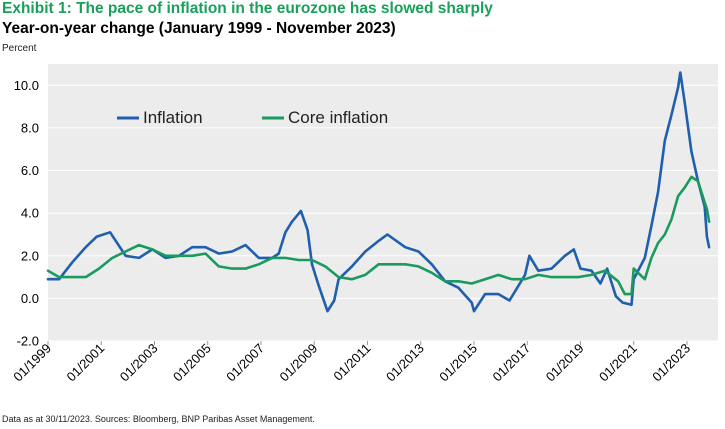  Describe the element at coordinates (192, 363) in the screenshot. I see `x-tick-label: 01/2005` at that location.